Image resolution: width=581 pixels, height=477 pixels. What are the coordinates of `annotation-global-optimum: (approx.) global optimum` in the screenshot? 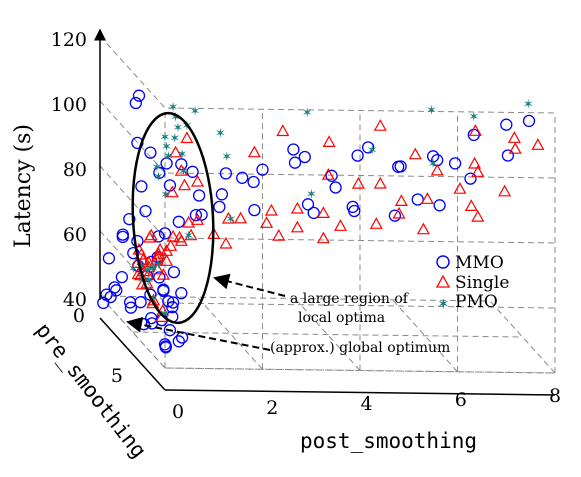 It's located at (360, 348).